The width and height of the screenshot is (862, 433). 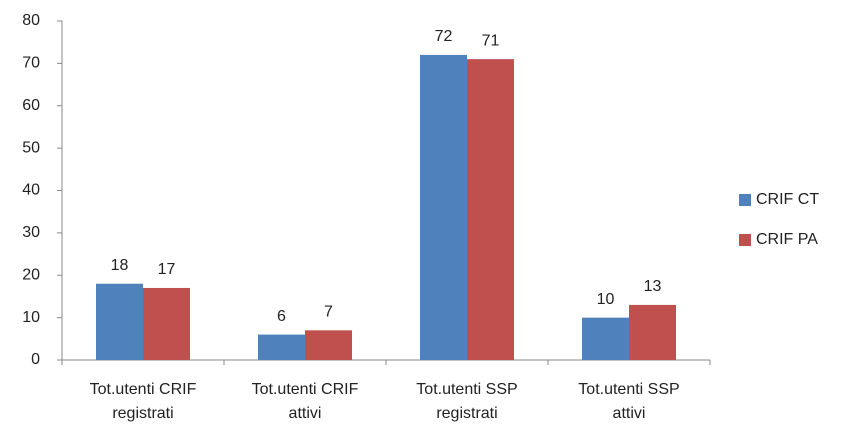 I want to click on y-tick-label: 40, so click(x=31, y=190).